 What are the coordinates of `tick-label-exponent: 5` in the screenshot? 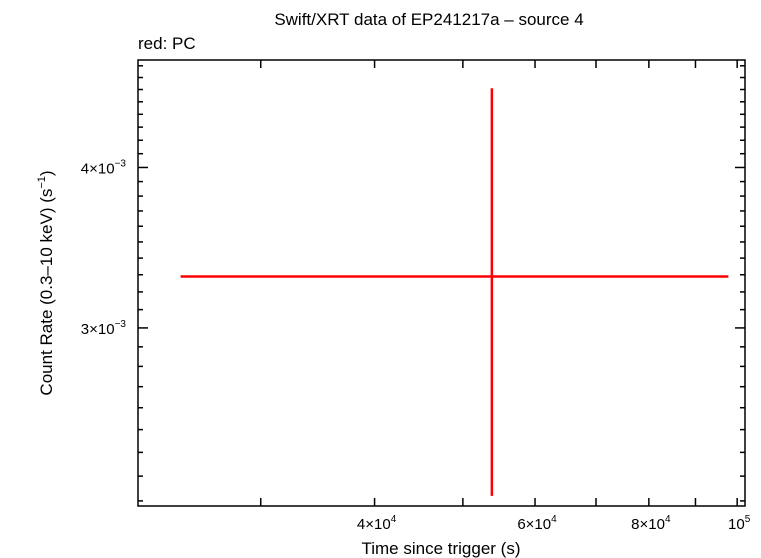 It's located at (748, 519).